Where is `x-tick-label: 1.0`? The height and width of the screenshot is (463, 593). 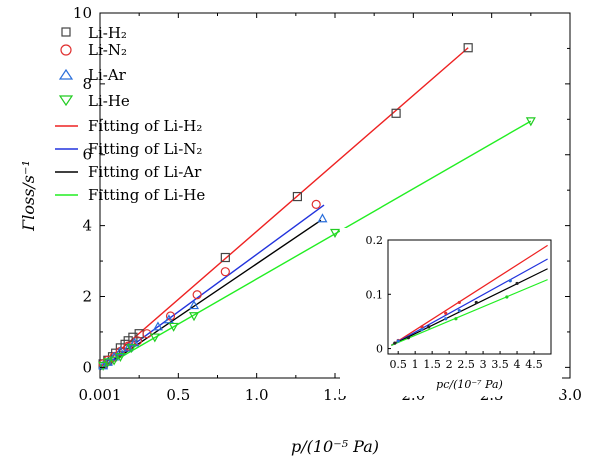 x-tick-label: 1.0 is located at coordinates (257, 395).